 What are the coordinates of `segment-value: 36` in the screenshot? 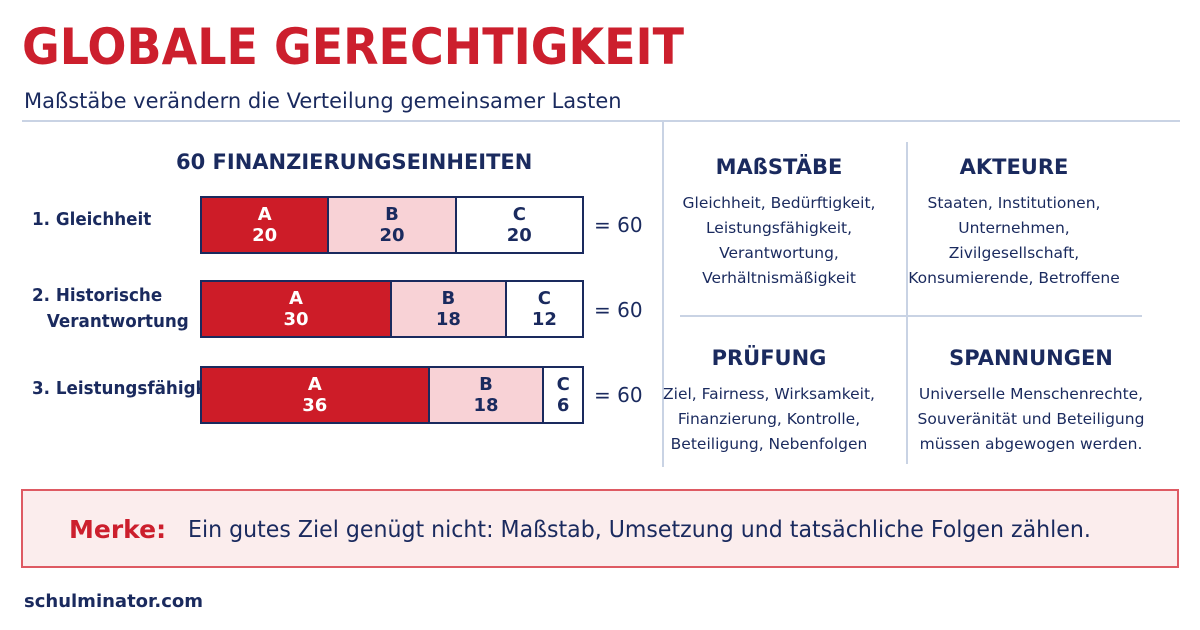 It's located at (315, 405).